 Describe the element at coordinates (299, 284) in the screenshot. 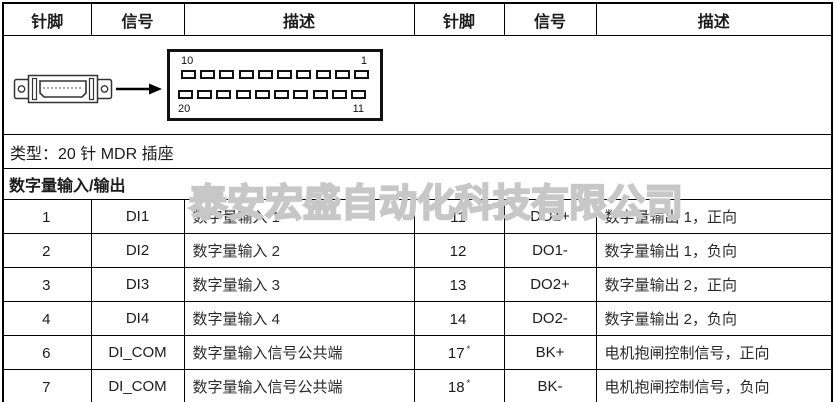

I see `desc-cell: 数字量输入 3` at that location.